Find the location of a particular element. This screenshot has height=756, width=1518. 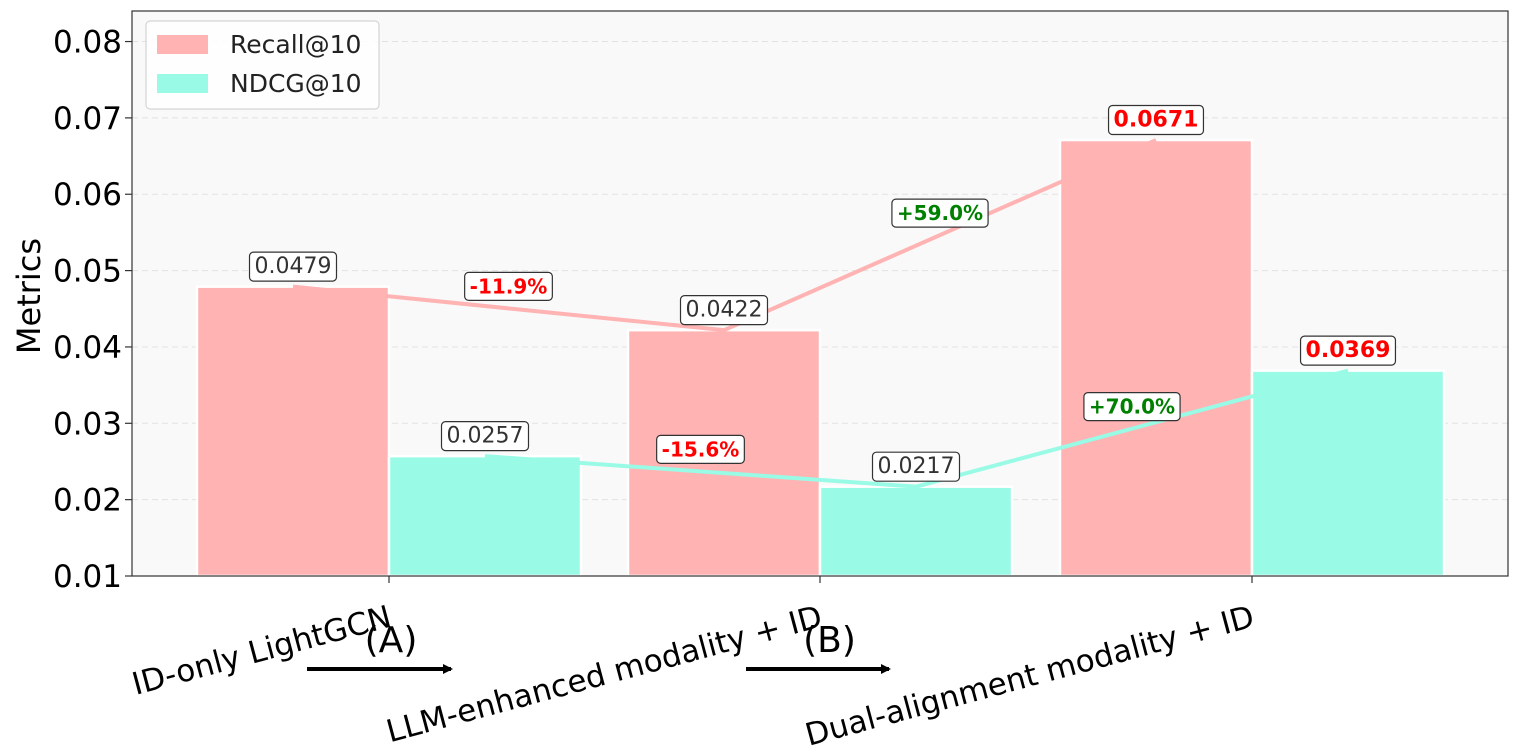

change-label-text: -15.6% is located at coordinates (701, 449).